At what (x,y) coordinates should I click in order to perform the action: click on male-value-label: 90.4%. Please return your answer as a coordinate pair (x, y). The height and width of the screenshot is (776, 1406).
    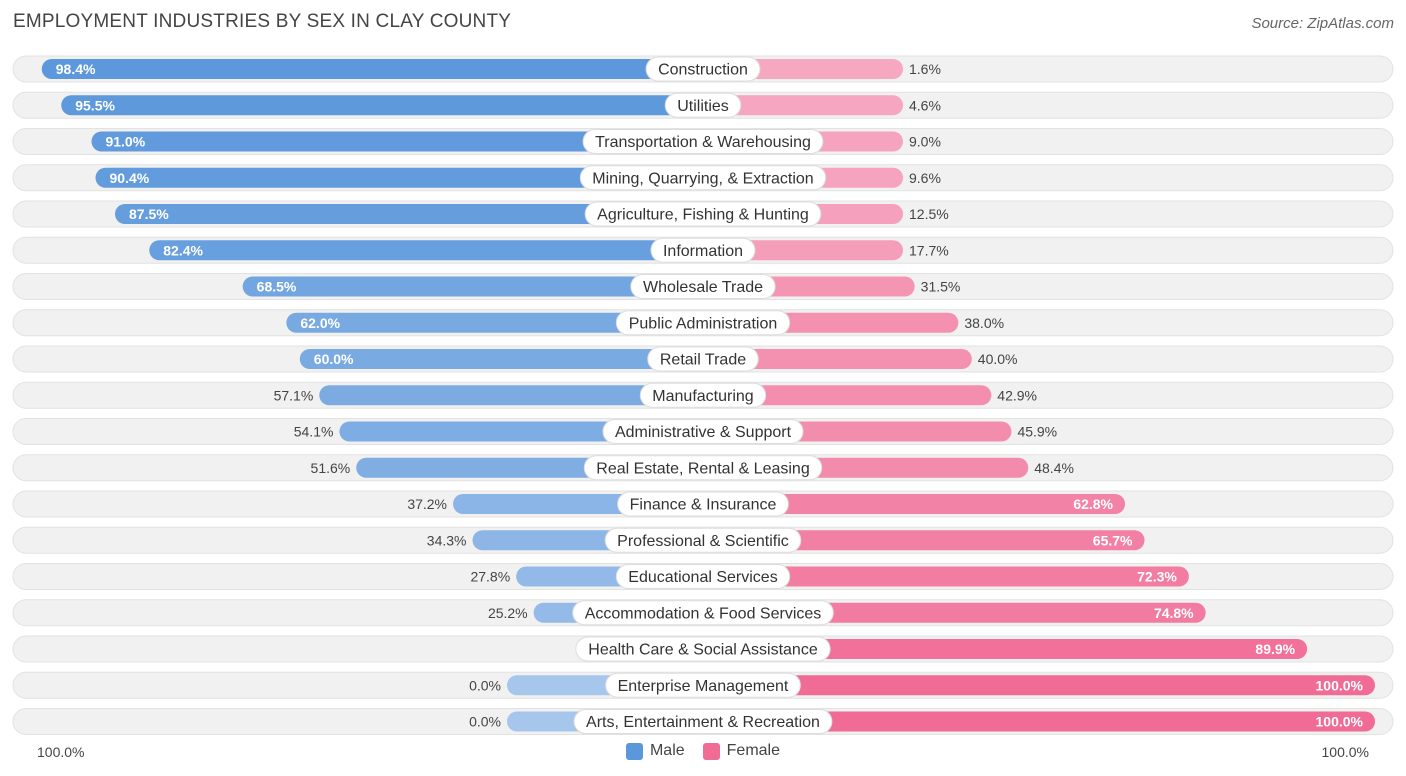
    Looking at the image, I should click on (130, 178).